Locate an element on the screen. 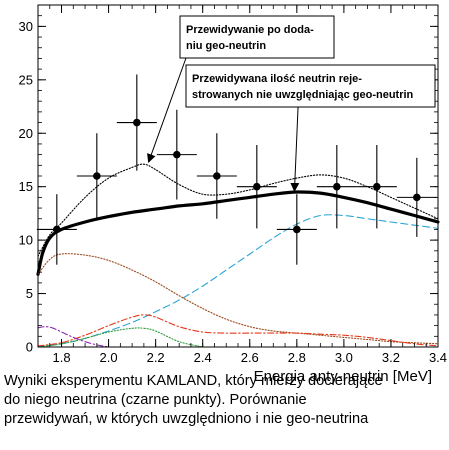  y-tick-label: 20 is located at coordinates (26, 133).